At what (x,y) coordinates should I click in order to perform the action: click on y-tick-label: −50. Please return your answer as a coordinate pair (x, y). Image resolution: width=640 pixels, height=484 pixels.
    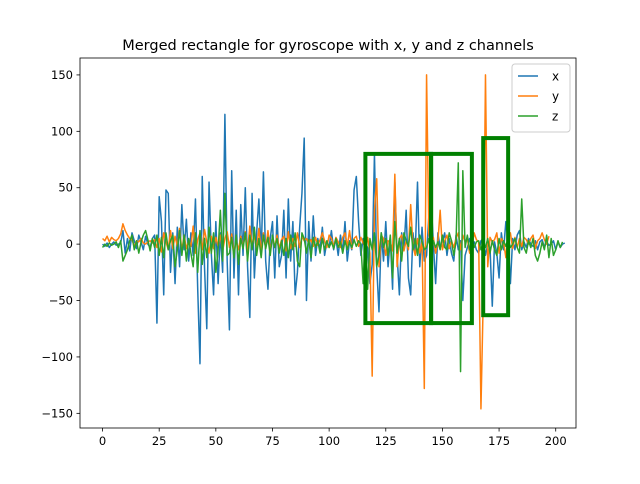
    Looking at the image, I should click on (61, 301).